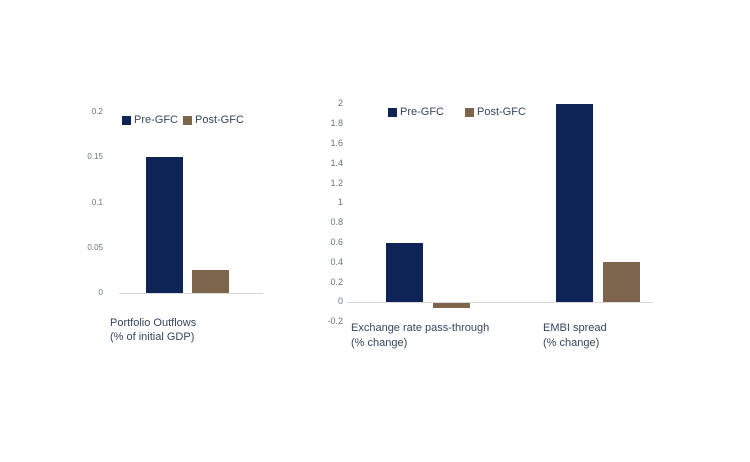 The height and width of the screenshot is (462, 750). Describe the element at coordinates (336, 143) in the screenshot. I see `y-axis-tick-label: 1.6` at that location.